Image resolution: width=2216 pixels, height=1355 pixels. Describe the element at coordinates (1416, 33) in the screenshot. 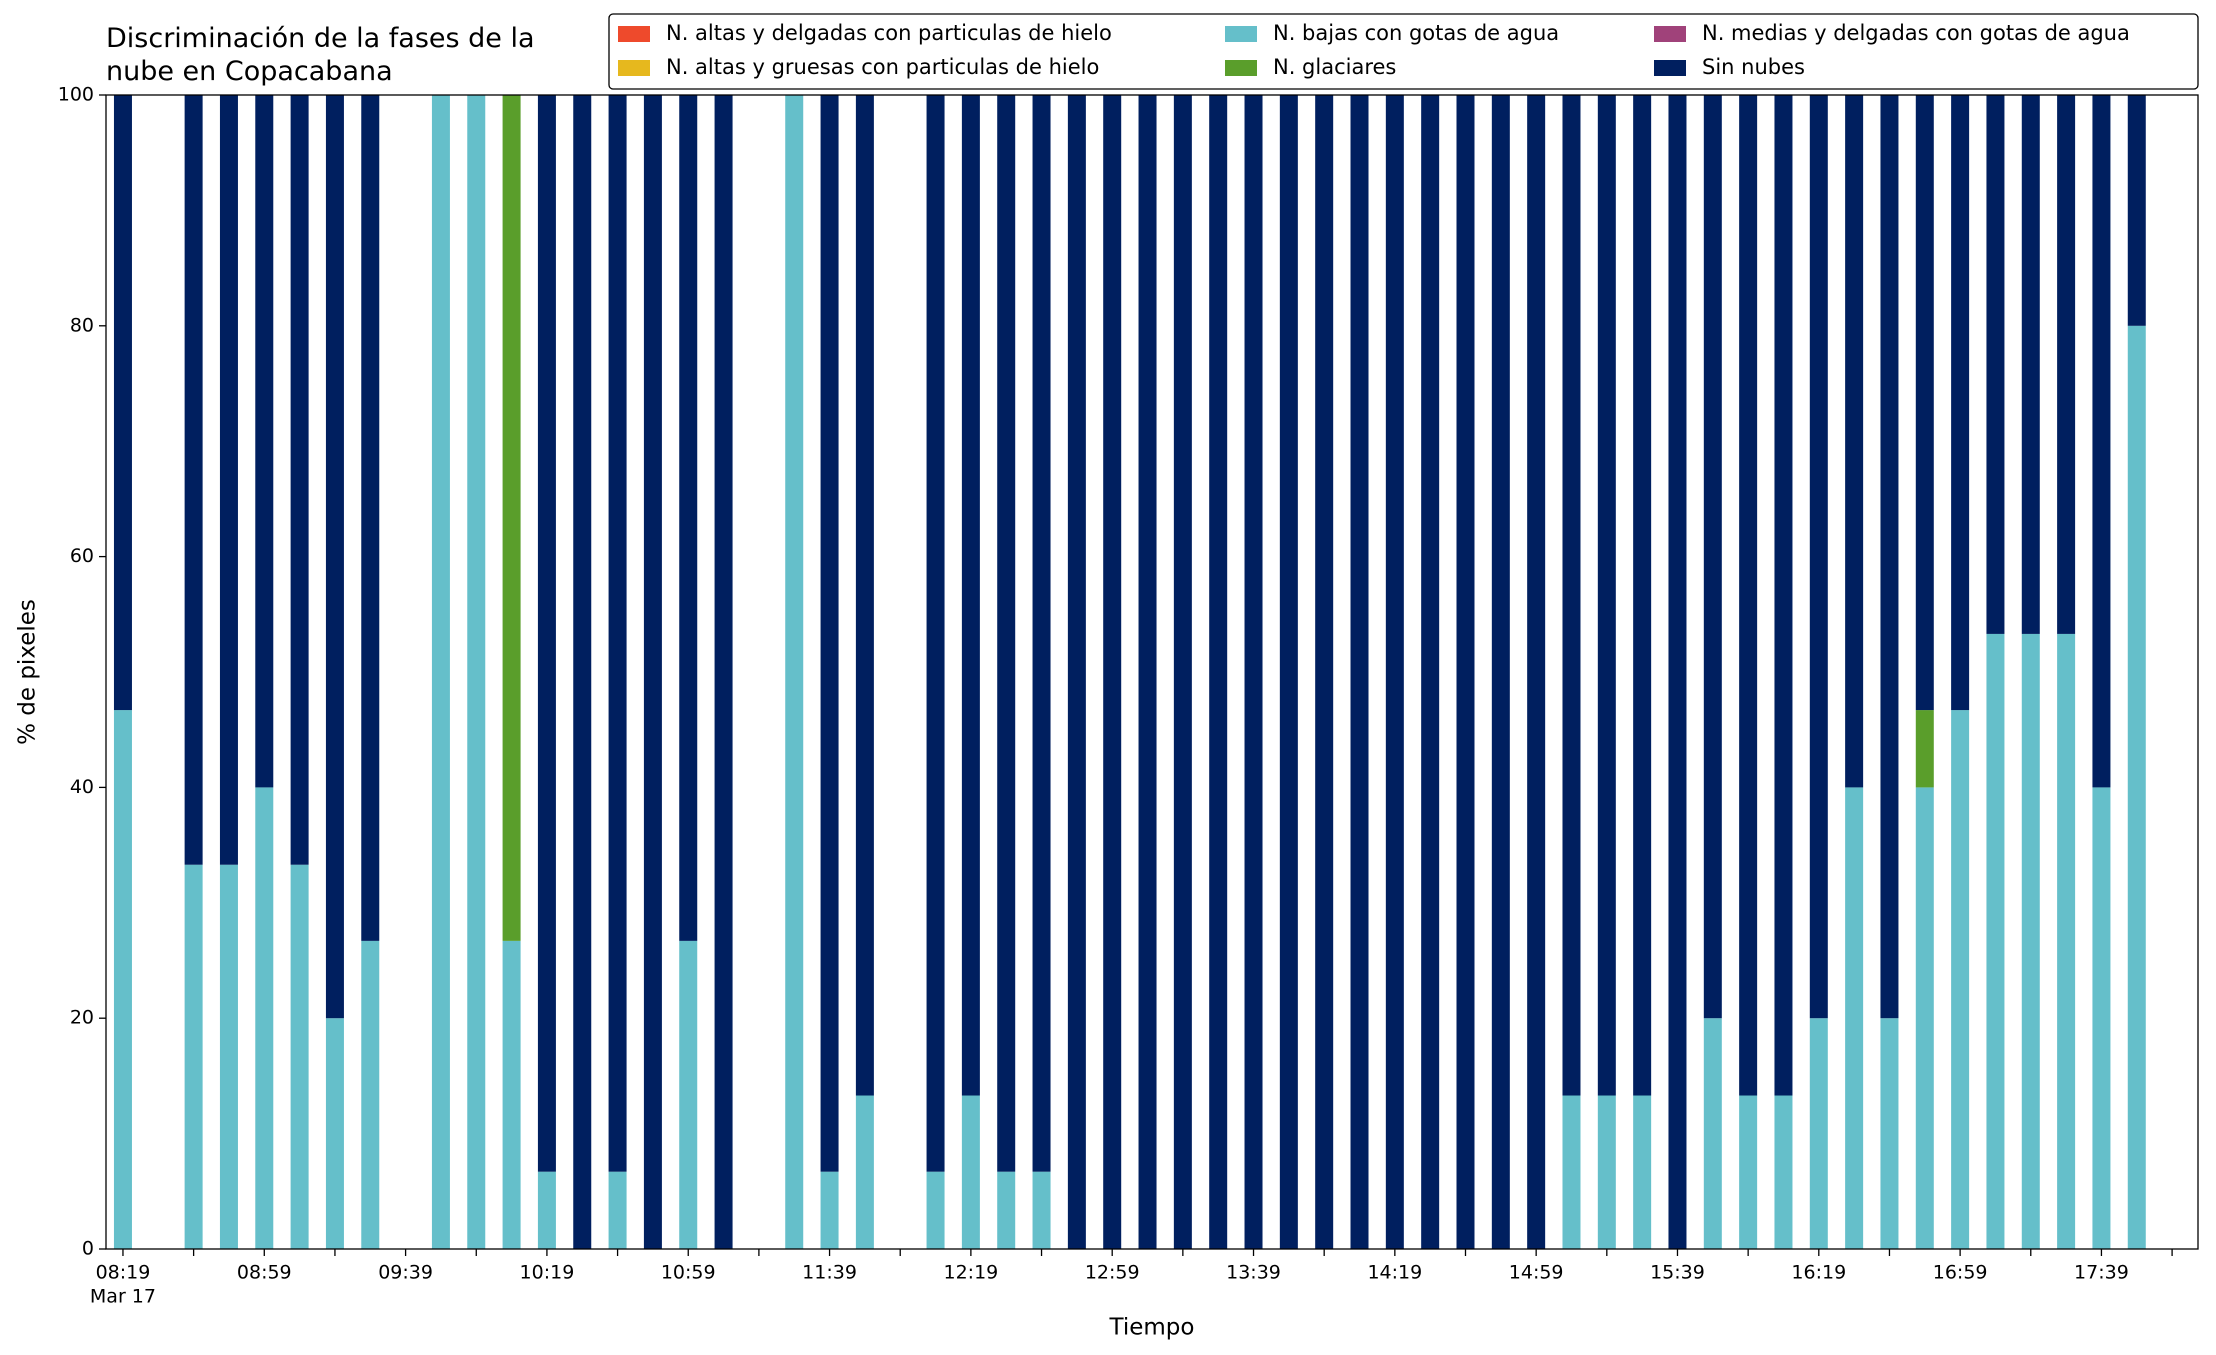

I see `legend-label: N. bajas con gotas de agua` at that location.